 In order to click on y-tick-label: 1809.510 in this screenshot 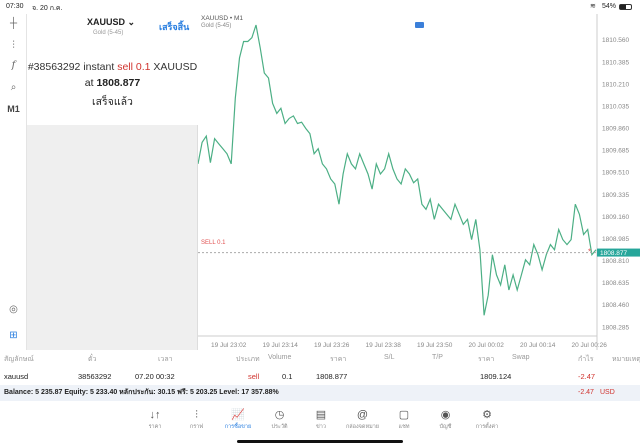, I will do `click(615, 173)`.